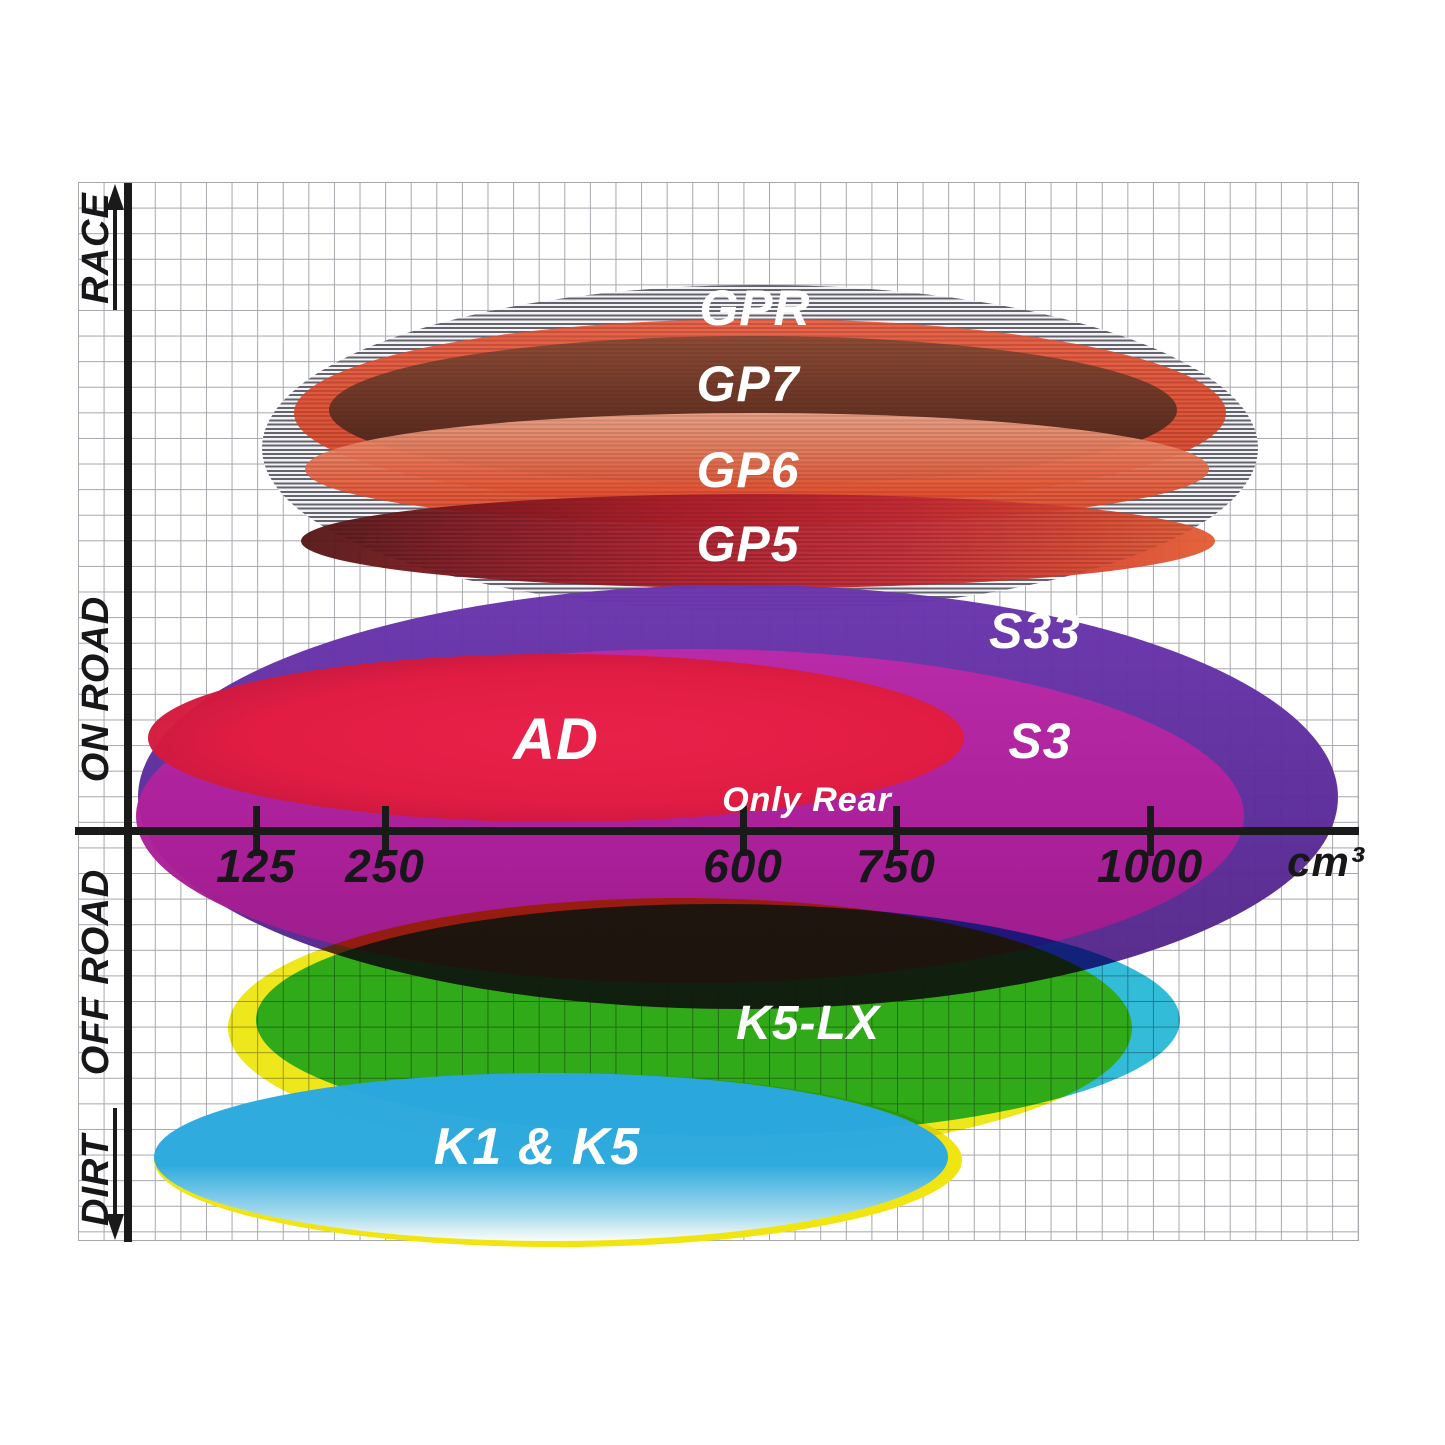 This screenshot has width=1445, height=1445. What do you see at coordinates (115, 1227) in the screenshot?
I see `dirt-arrow-down-icon` at bounding box center [115, 1227].